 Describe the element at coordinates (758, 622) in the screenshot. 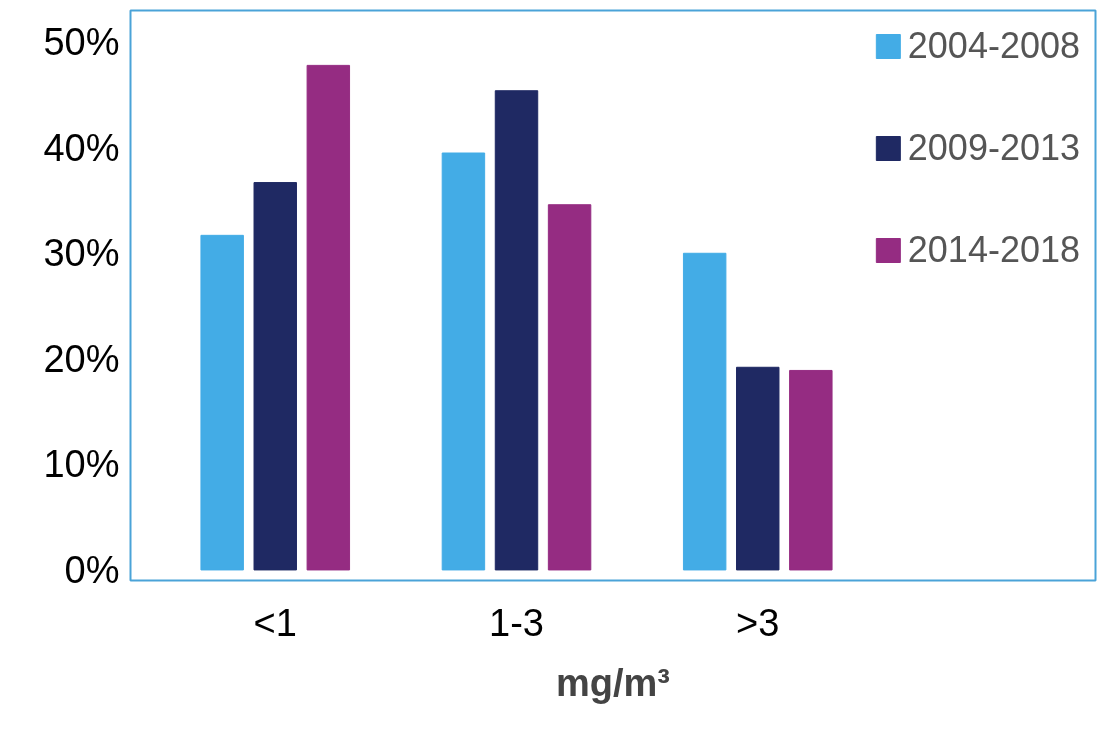

I see `x-tick-label: >3` at that location.